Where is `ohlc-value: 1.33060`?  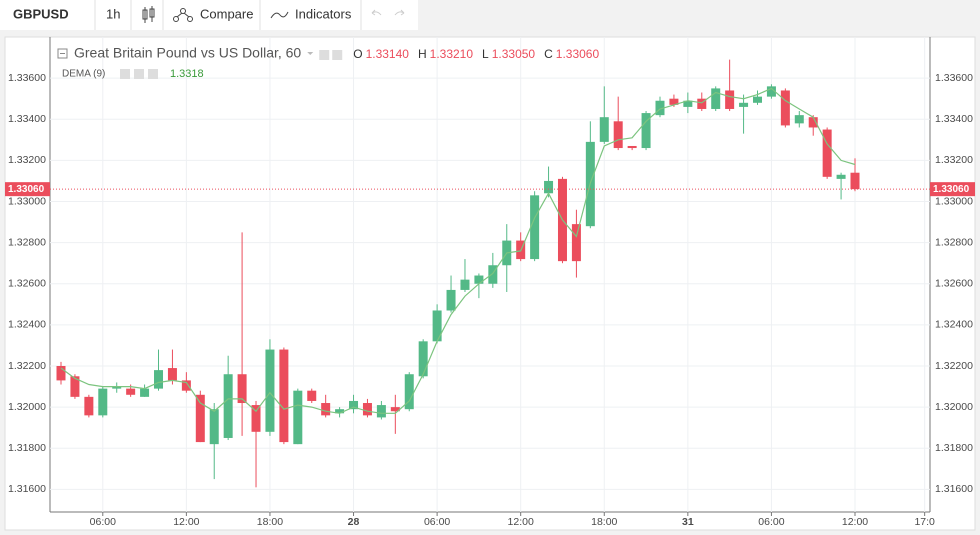 ohlc-value: 1.33060 is located at coordinates (578, 54).